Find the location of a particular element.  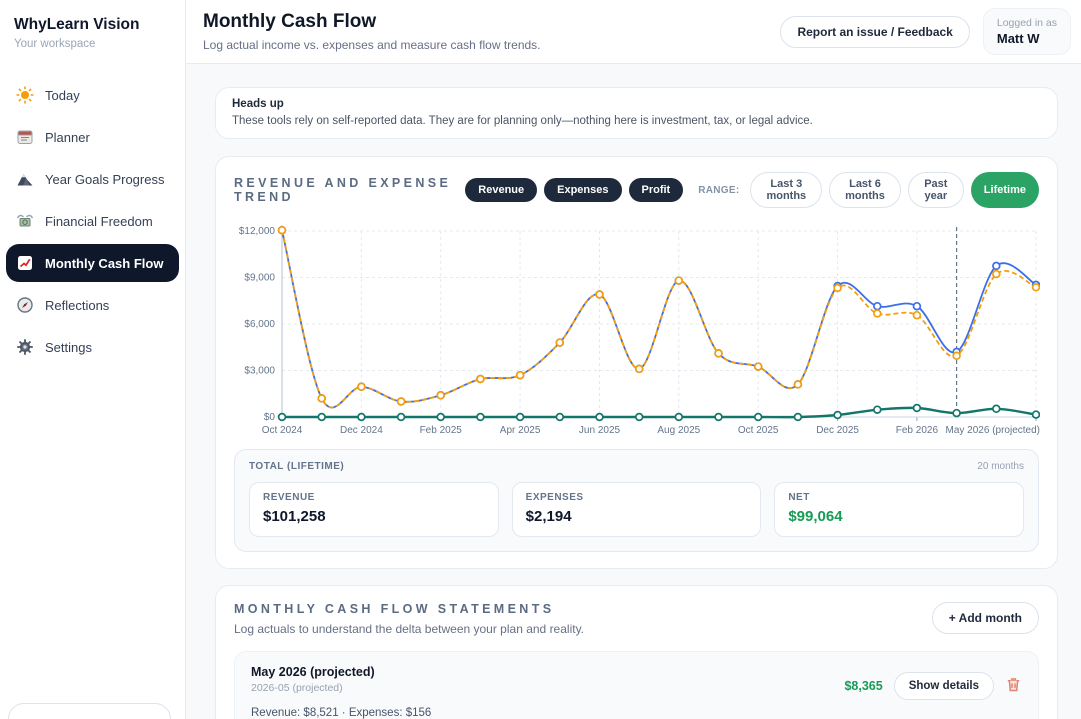

sidebar-item-reflections: Reflections is located at coordinates (92, 305).